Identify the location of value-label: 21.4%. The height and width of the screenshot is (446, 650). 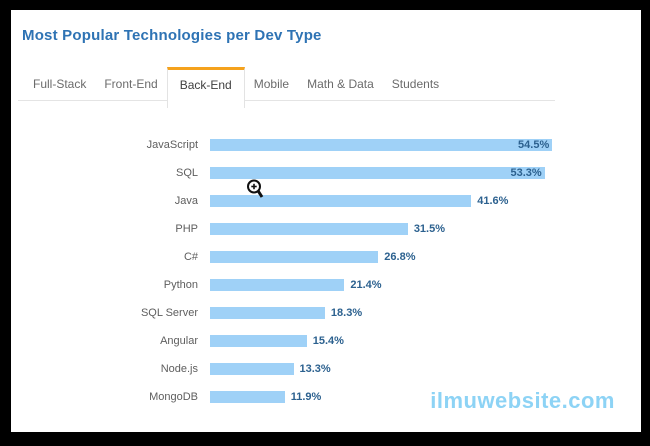
(366, 285).